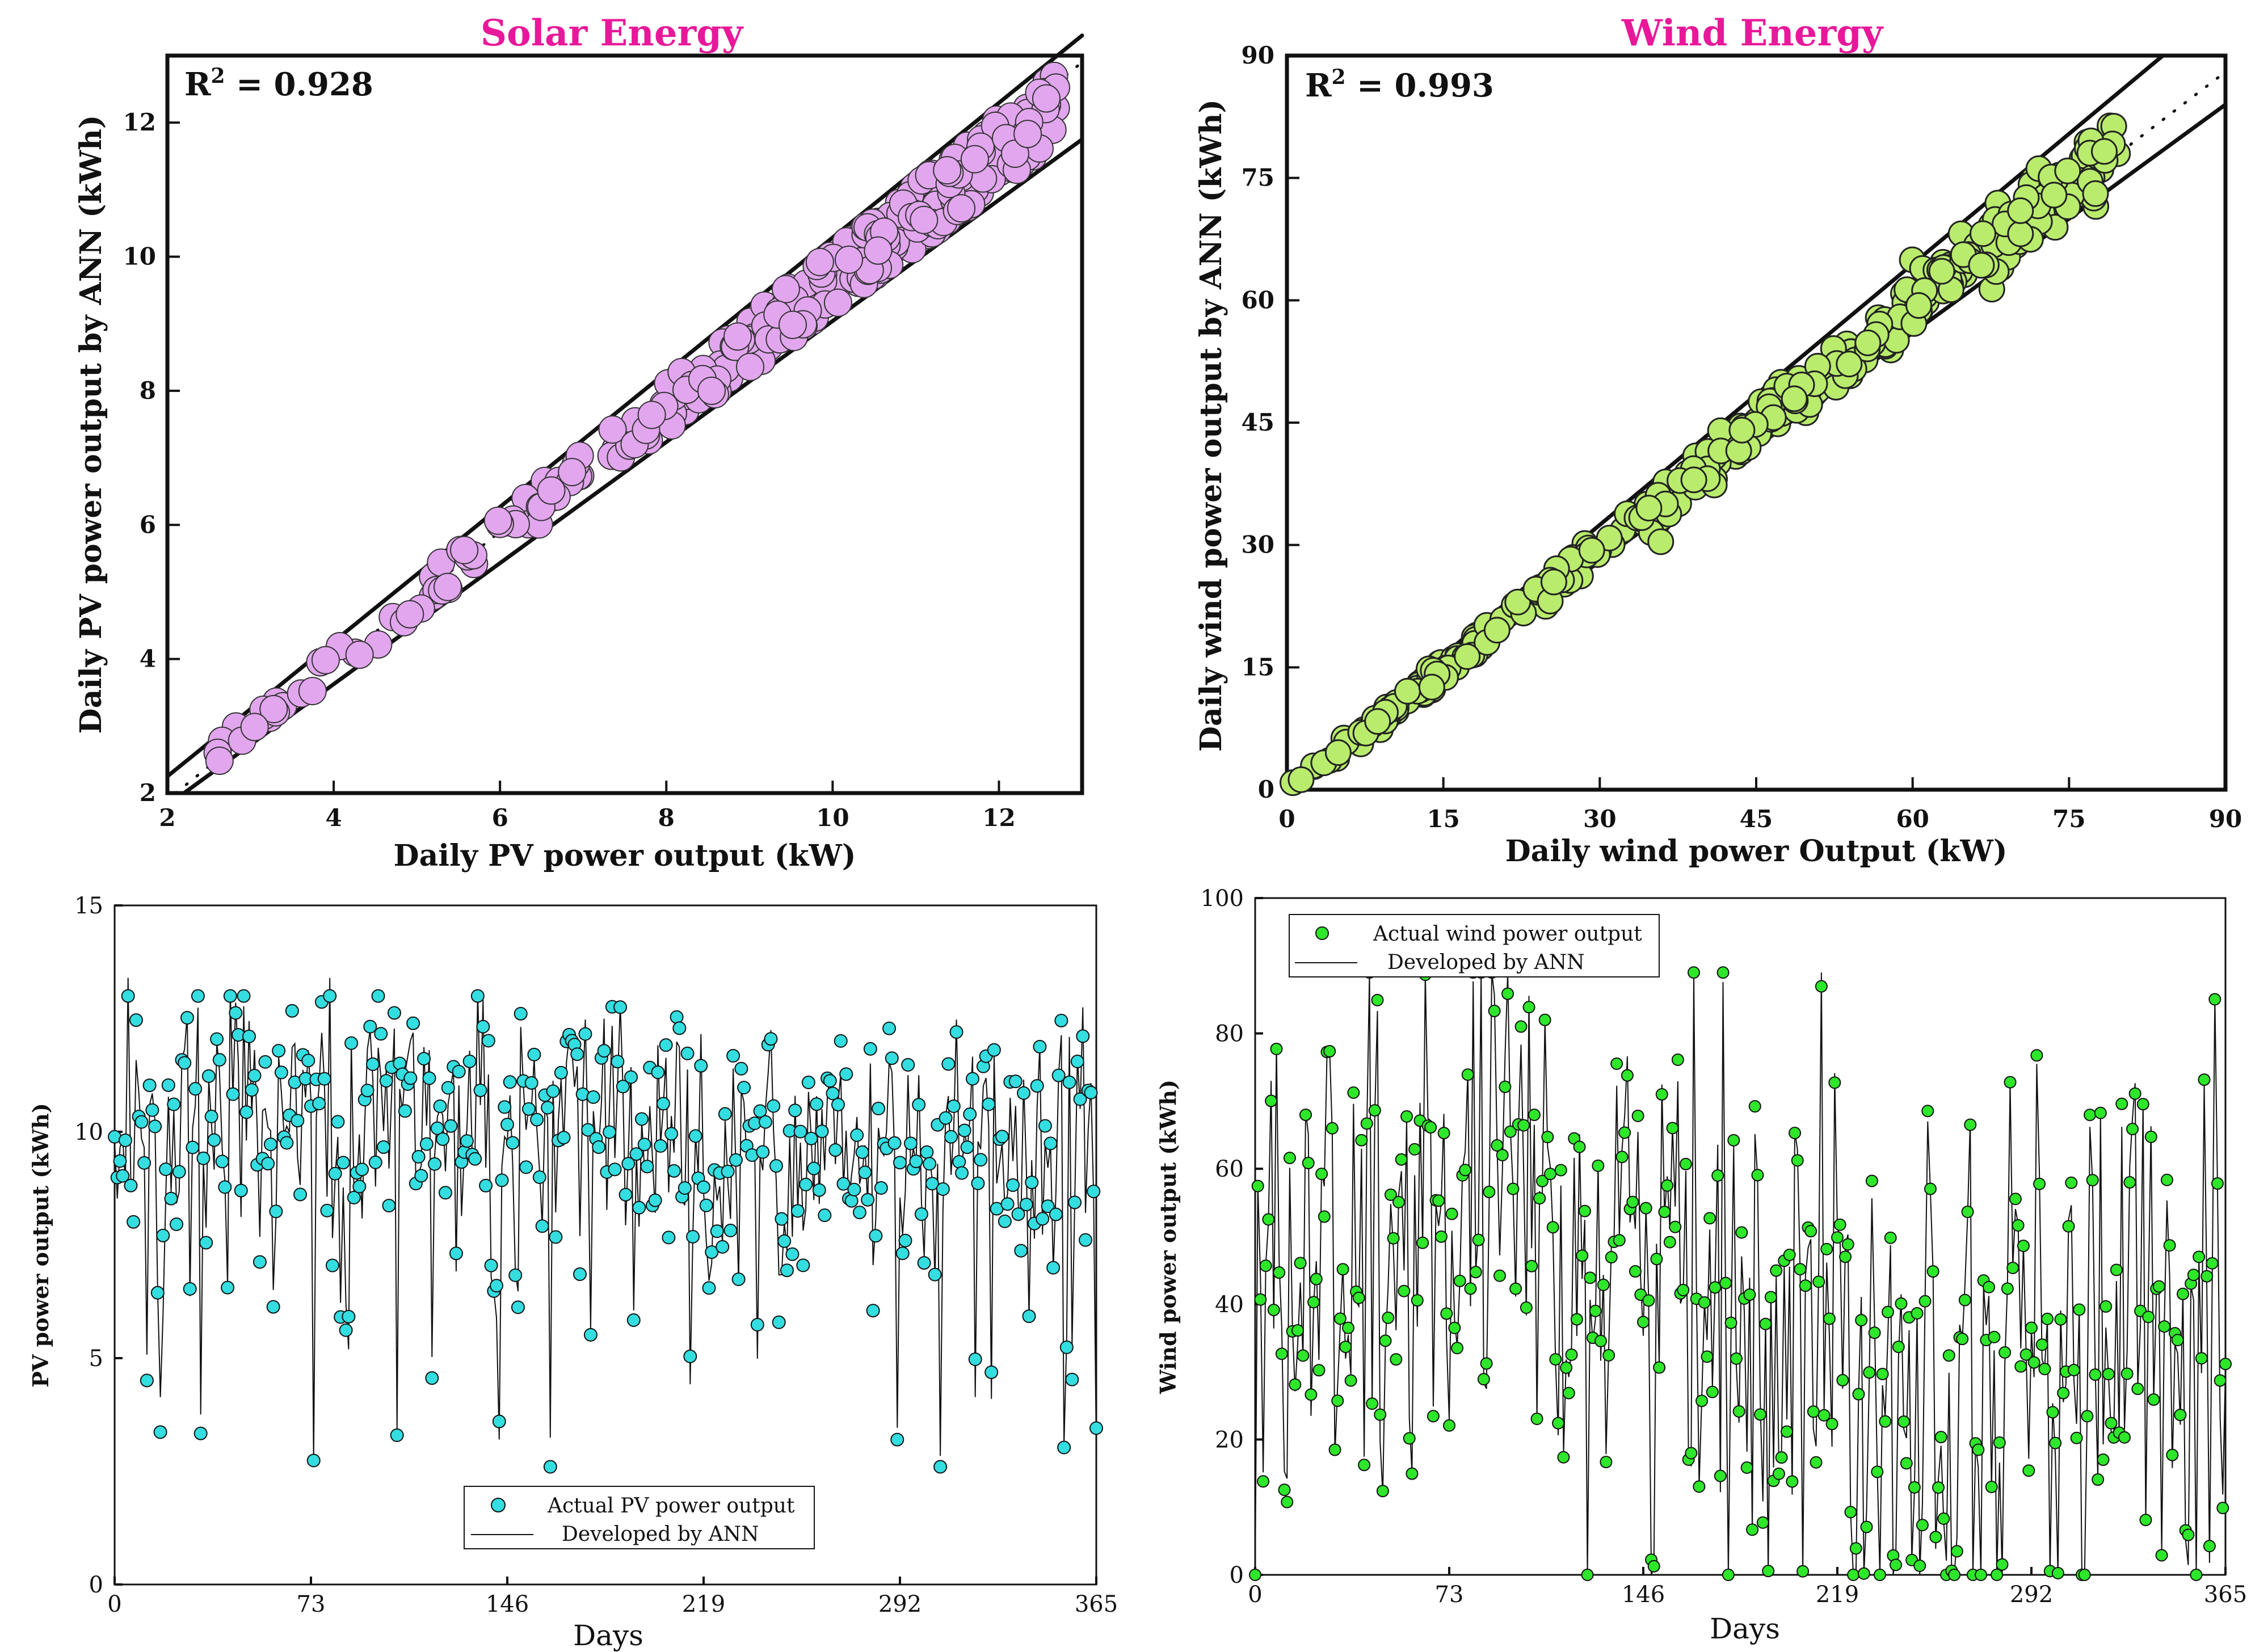 Image resolution: width=2251 pixels, height=1652 pixels. Describe the element at coordinates (2068, 819) in the screenshot. I see `wind-xtick-label: 75` at that location.